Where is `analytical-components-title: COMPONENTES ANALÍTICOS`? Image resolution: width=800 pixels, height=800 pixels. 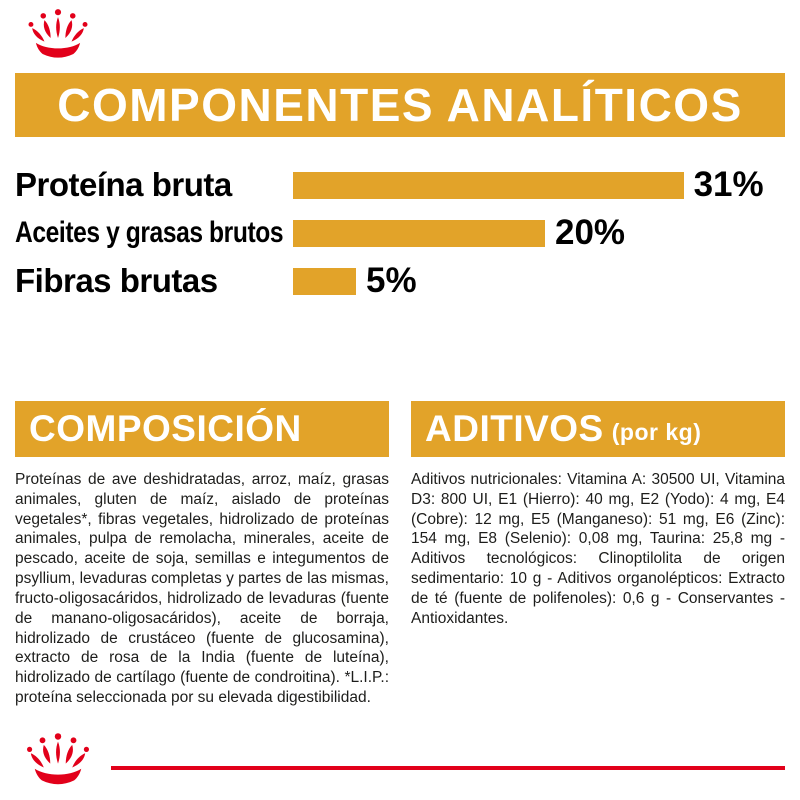
analytical-components-title: COMPONENTES ANALÍTICOS is located at coordinates (400, 105).